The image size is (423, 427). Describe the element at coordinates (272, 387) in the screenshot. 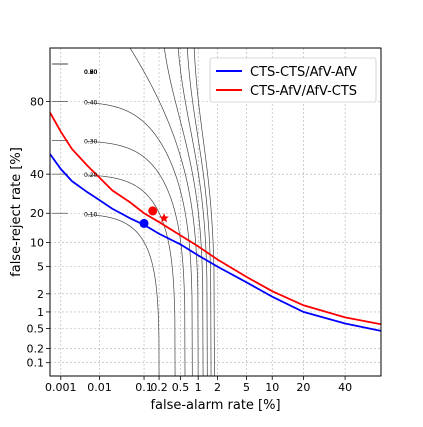

I see `x-tick-label: 10` at that location.